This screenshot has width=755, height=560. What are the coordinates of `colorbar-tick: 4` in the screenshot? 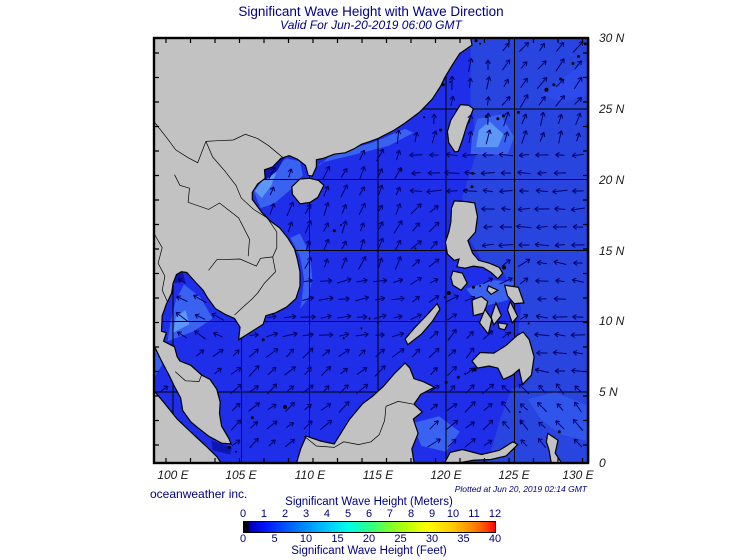 It's located at (327, 514).